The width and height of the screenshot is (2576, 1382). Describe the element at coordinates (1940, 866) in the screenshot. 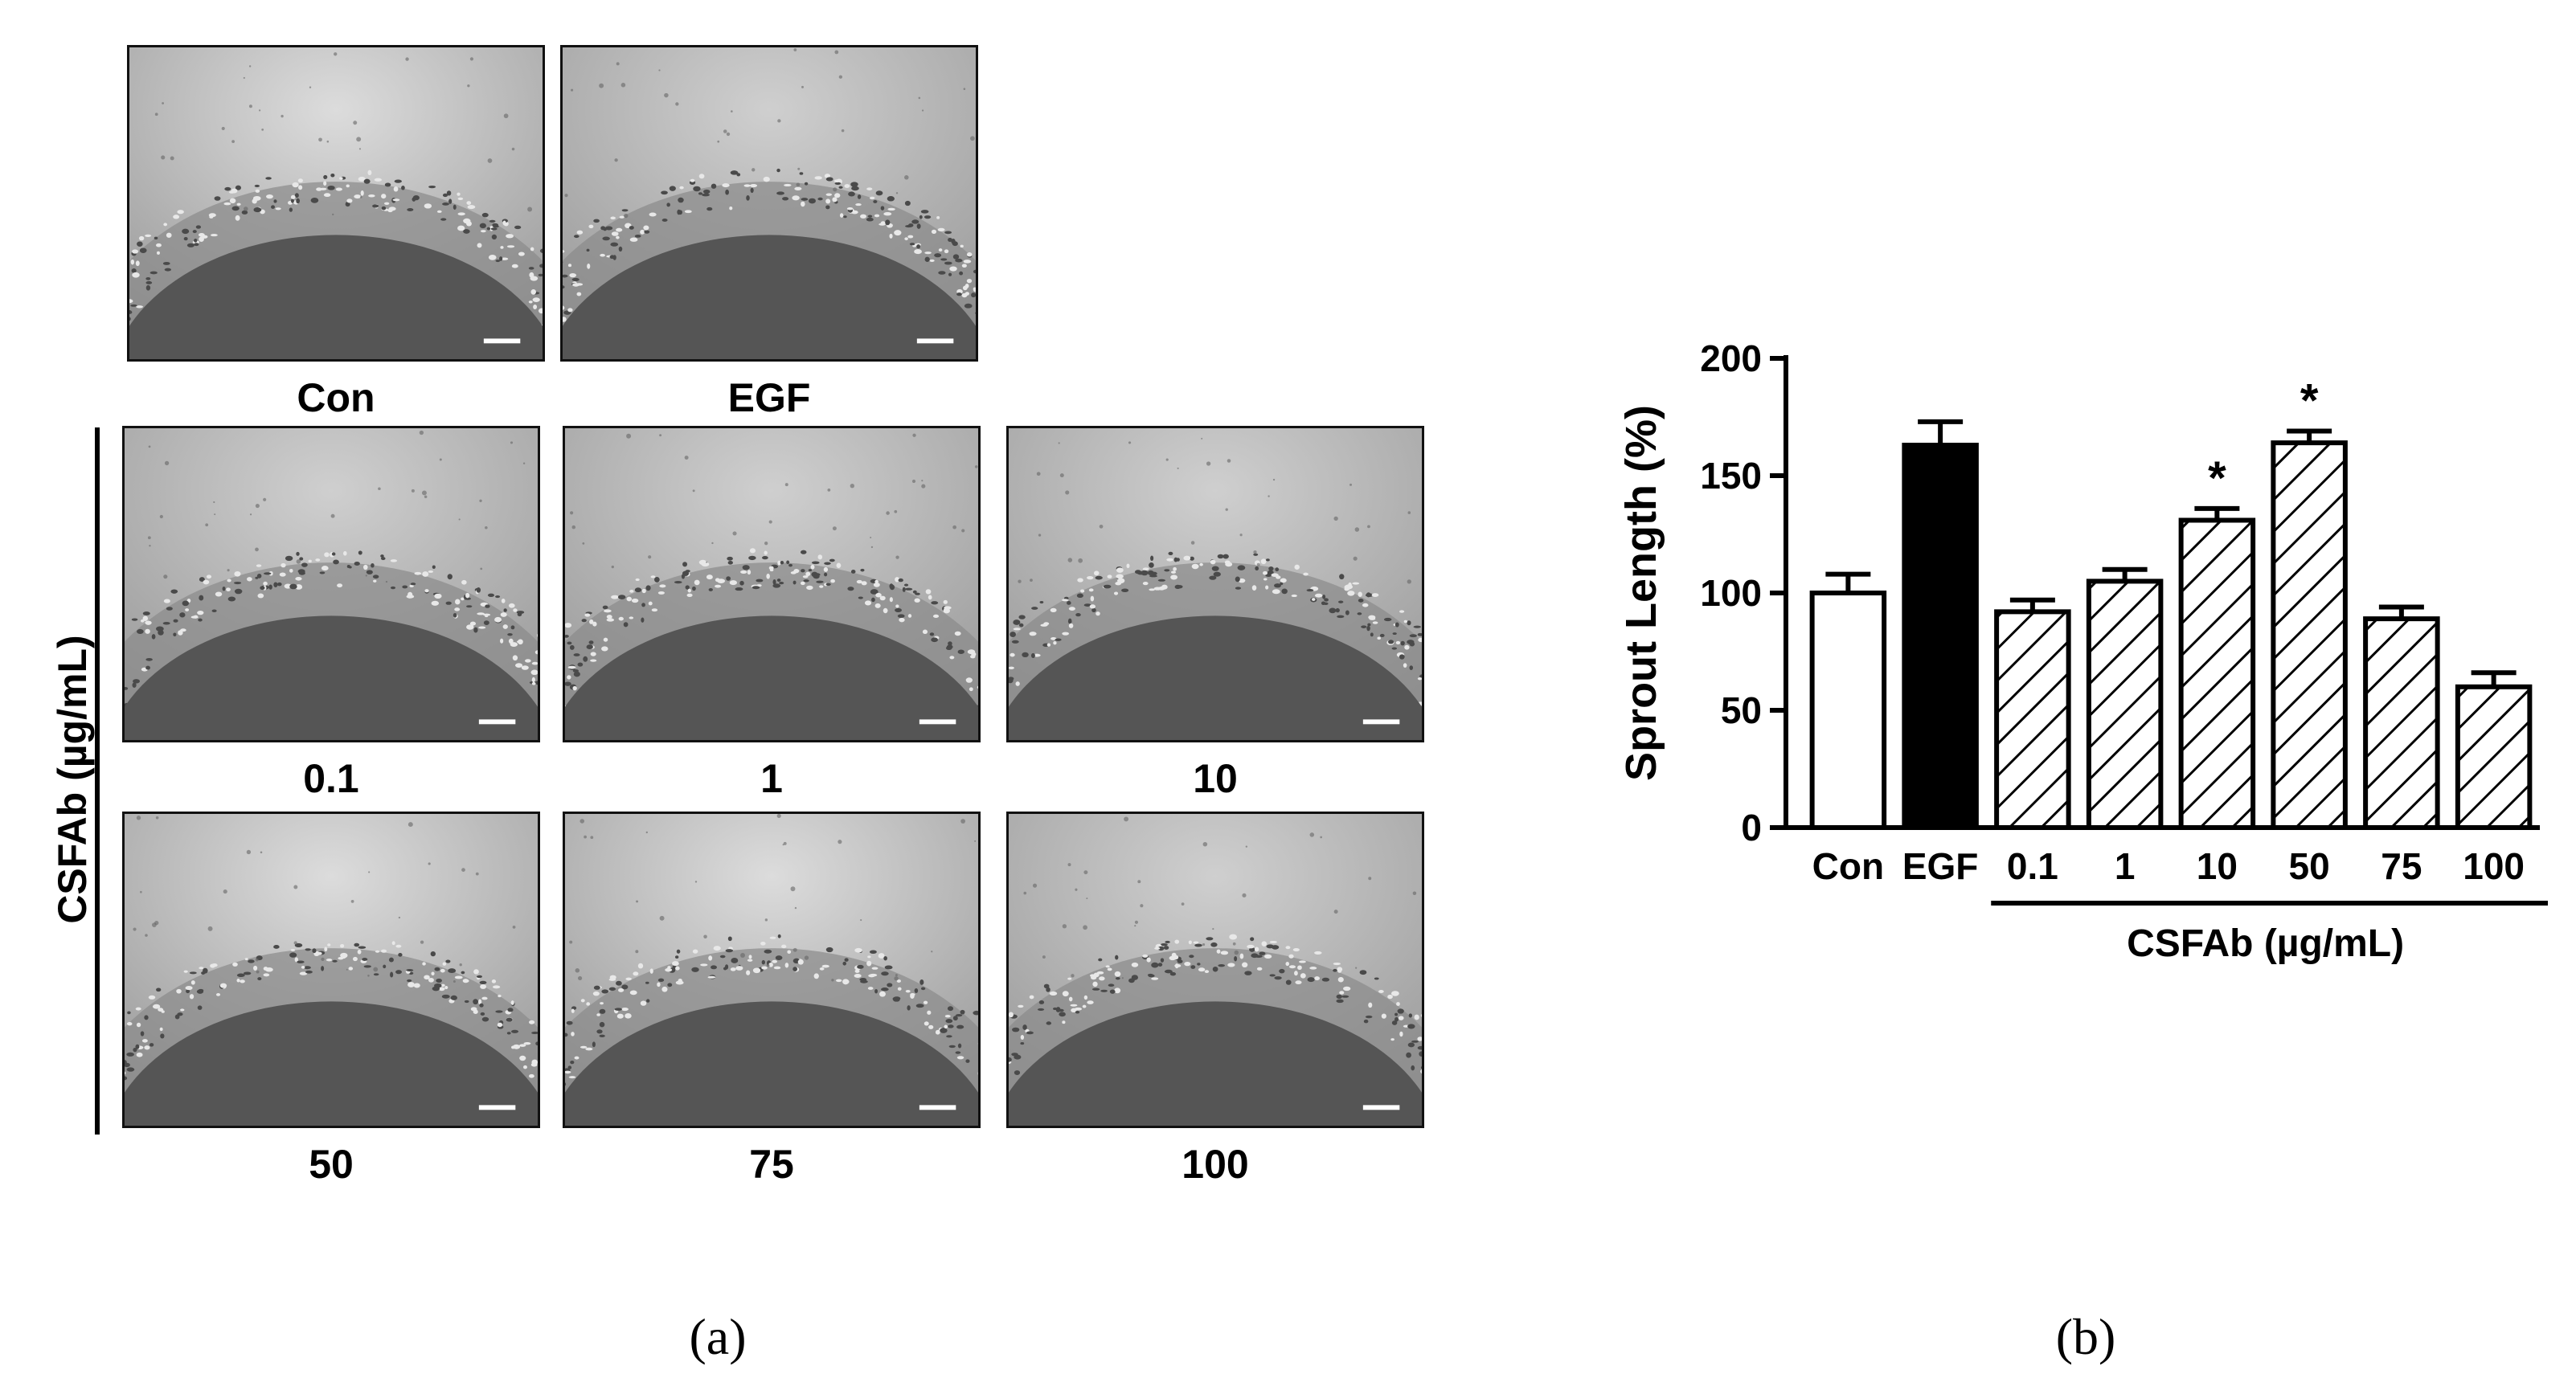

I see `x-tick-label: EGF` at that location.